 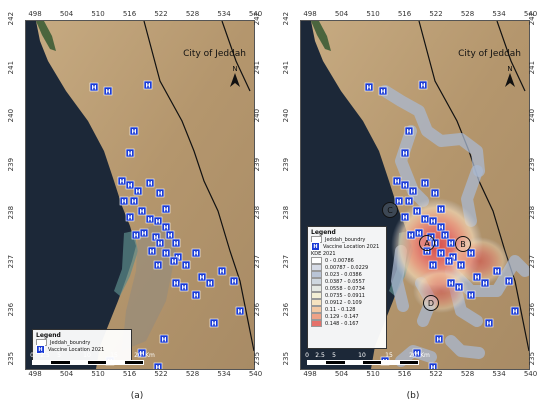 I want to click on y-tick-label: 236, so click(x=286, y=309).